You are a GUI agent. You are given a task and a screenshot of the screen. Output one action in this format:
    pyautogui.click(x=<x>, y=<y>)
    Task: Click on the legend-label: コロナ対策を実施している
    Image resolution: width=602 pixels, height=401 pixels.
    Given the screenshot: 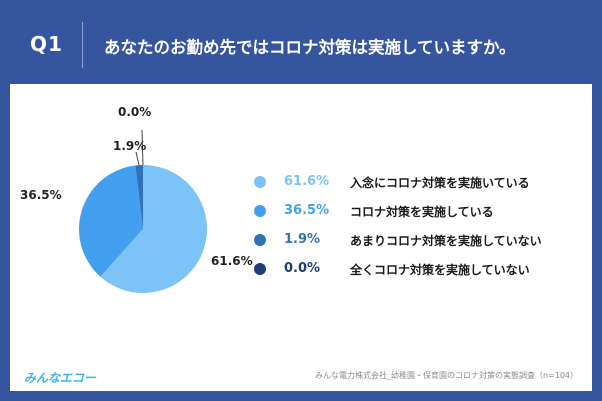 What is the action you would take?
    pyautogui.click(x=422, y=212)
    